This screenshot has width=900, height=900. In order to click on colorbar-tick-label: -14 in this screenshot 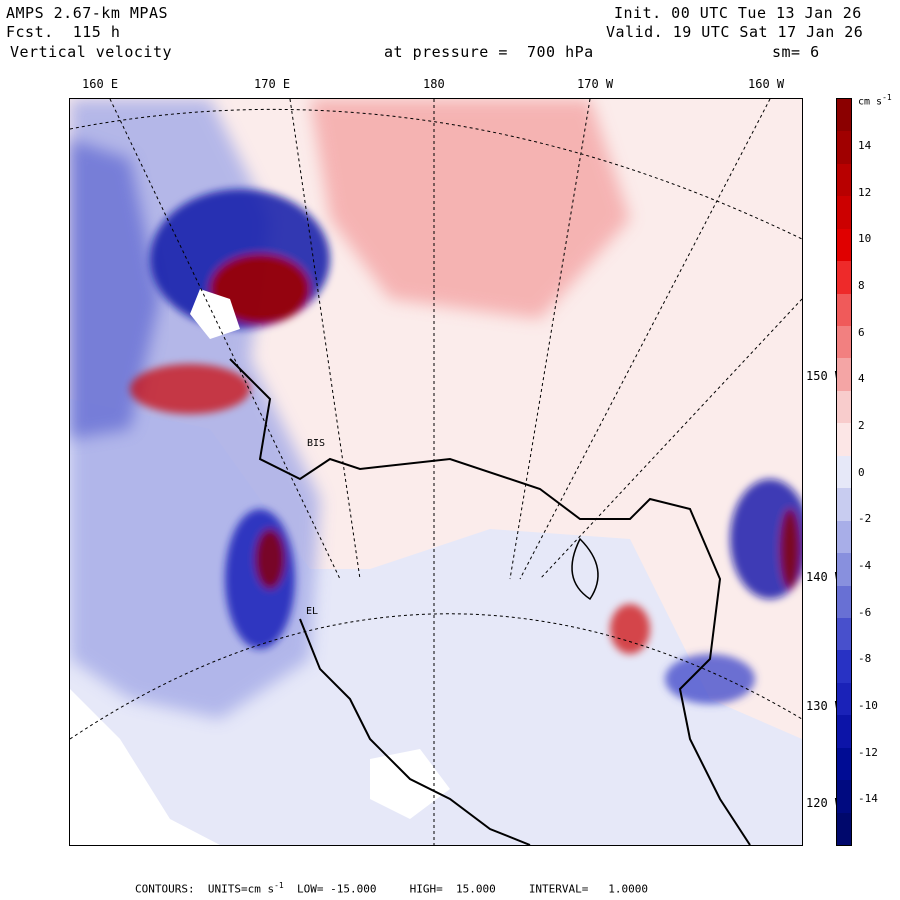, I will do `click(868, 798)`.